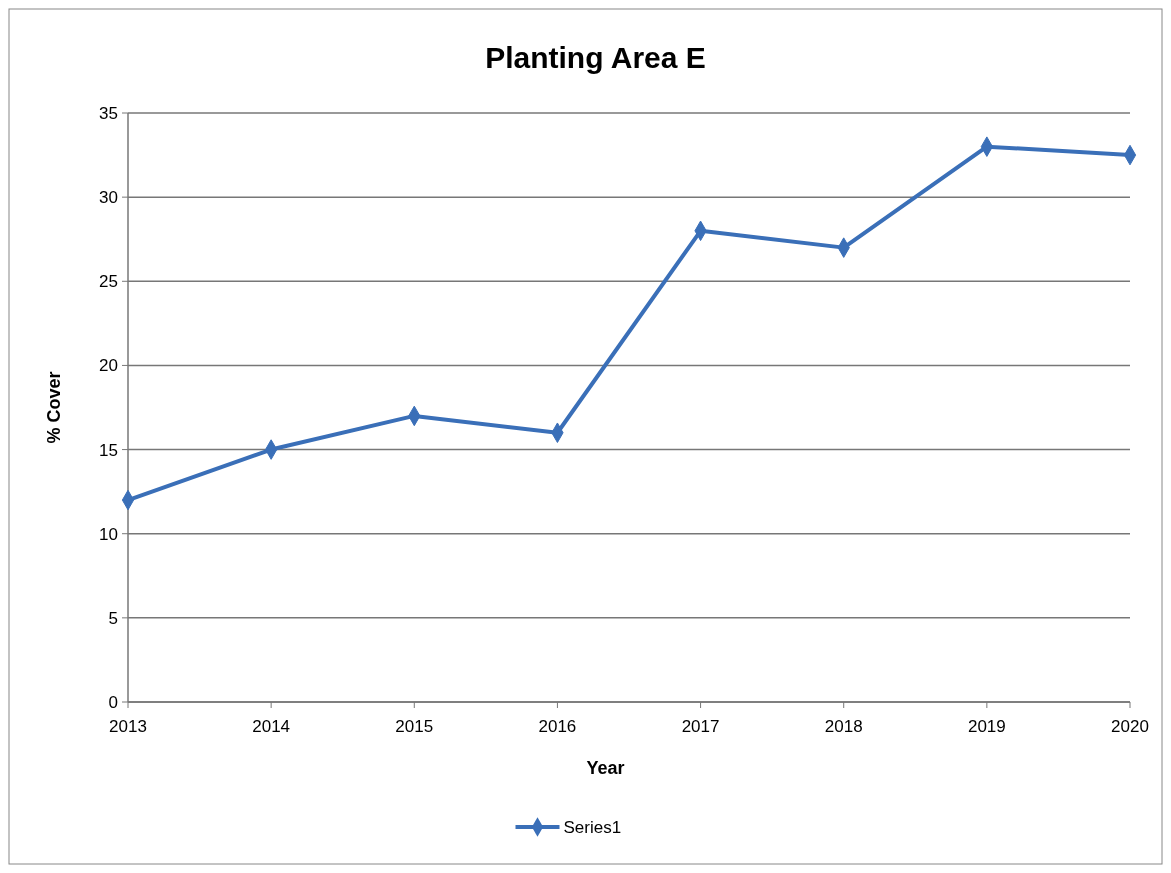 Image resolution: width=1171 pixels, height=873 pixels. What do you see at coordinates (113, 702) in the screenshot?
I see `y-tick-label: 0` at bounding box center [113, 702].